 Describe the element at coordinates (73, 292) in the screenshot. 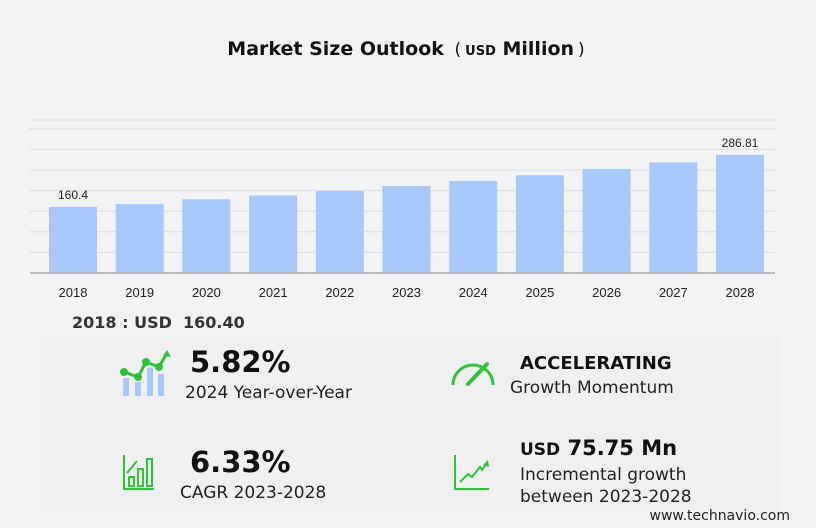

I see `x-tick-label: 2018` at that location.